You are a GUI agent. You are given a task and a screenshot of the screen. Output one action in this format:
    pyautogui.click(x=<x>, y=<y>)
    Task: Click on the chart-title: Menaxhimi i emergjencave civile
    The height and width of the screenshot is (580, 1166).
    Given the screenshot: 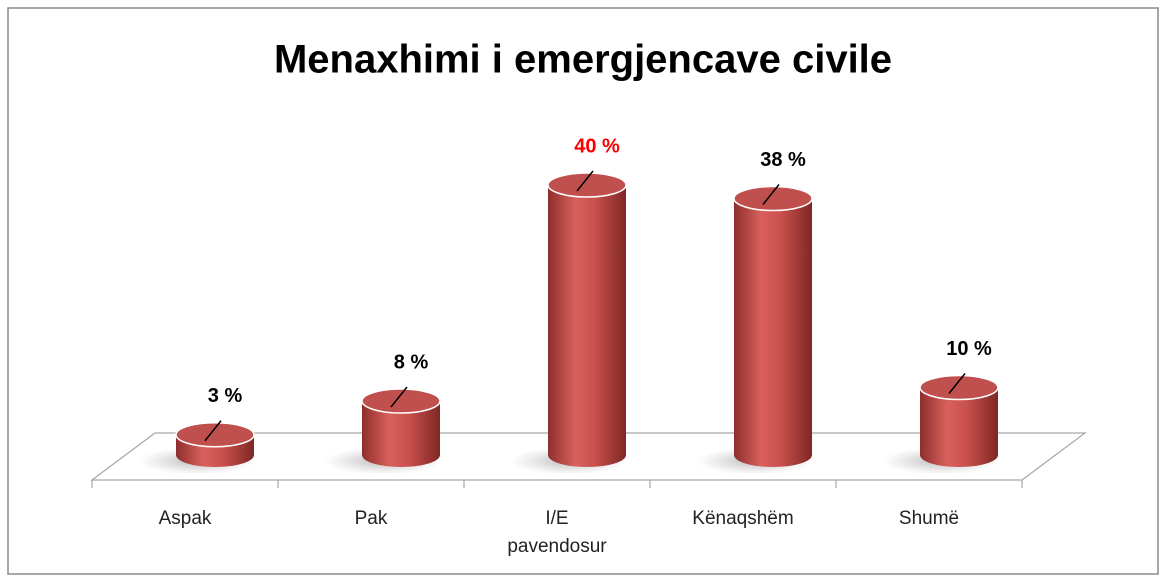 What is the action you would take?
    pyautogui.click(x=583, y=60)
    